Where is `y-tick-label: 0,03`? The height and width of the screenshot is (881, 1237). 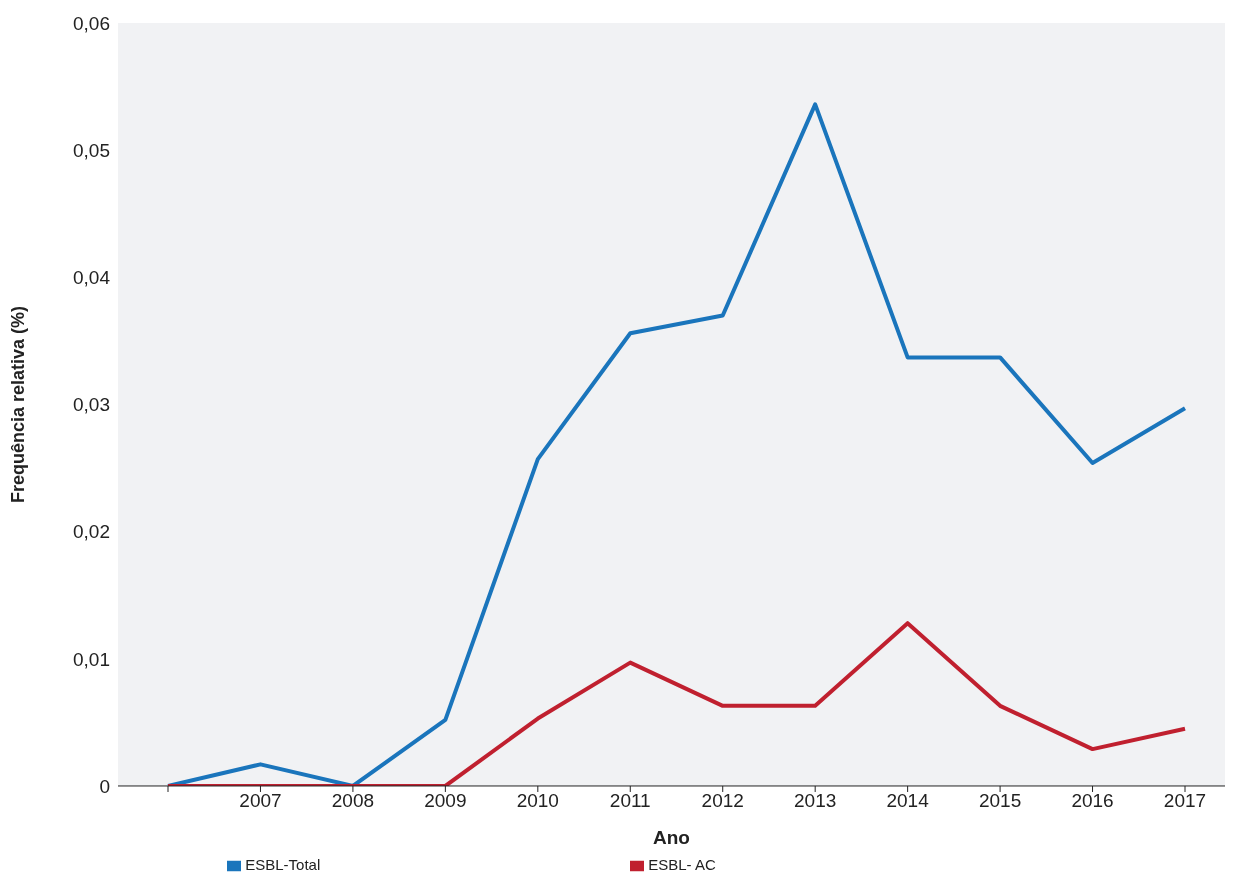 y-tick-label: 0,03 is located at coordinates (91, 405).